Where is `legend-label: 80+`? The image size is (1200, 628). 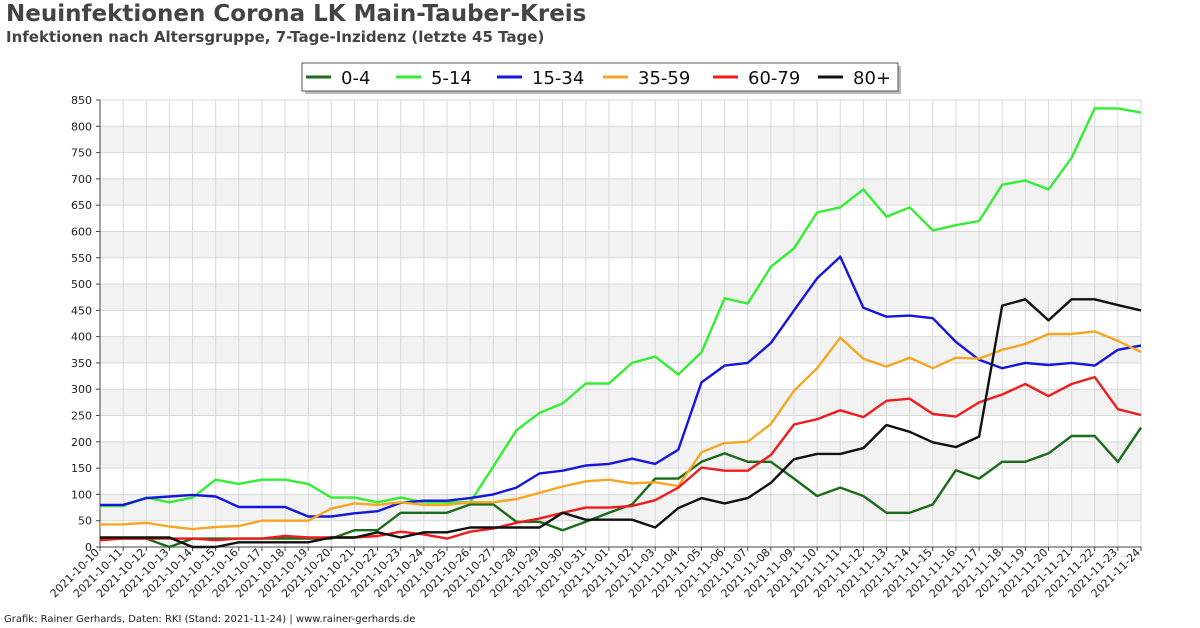
legend-label: 80+ is located at coordinates (872, 78).